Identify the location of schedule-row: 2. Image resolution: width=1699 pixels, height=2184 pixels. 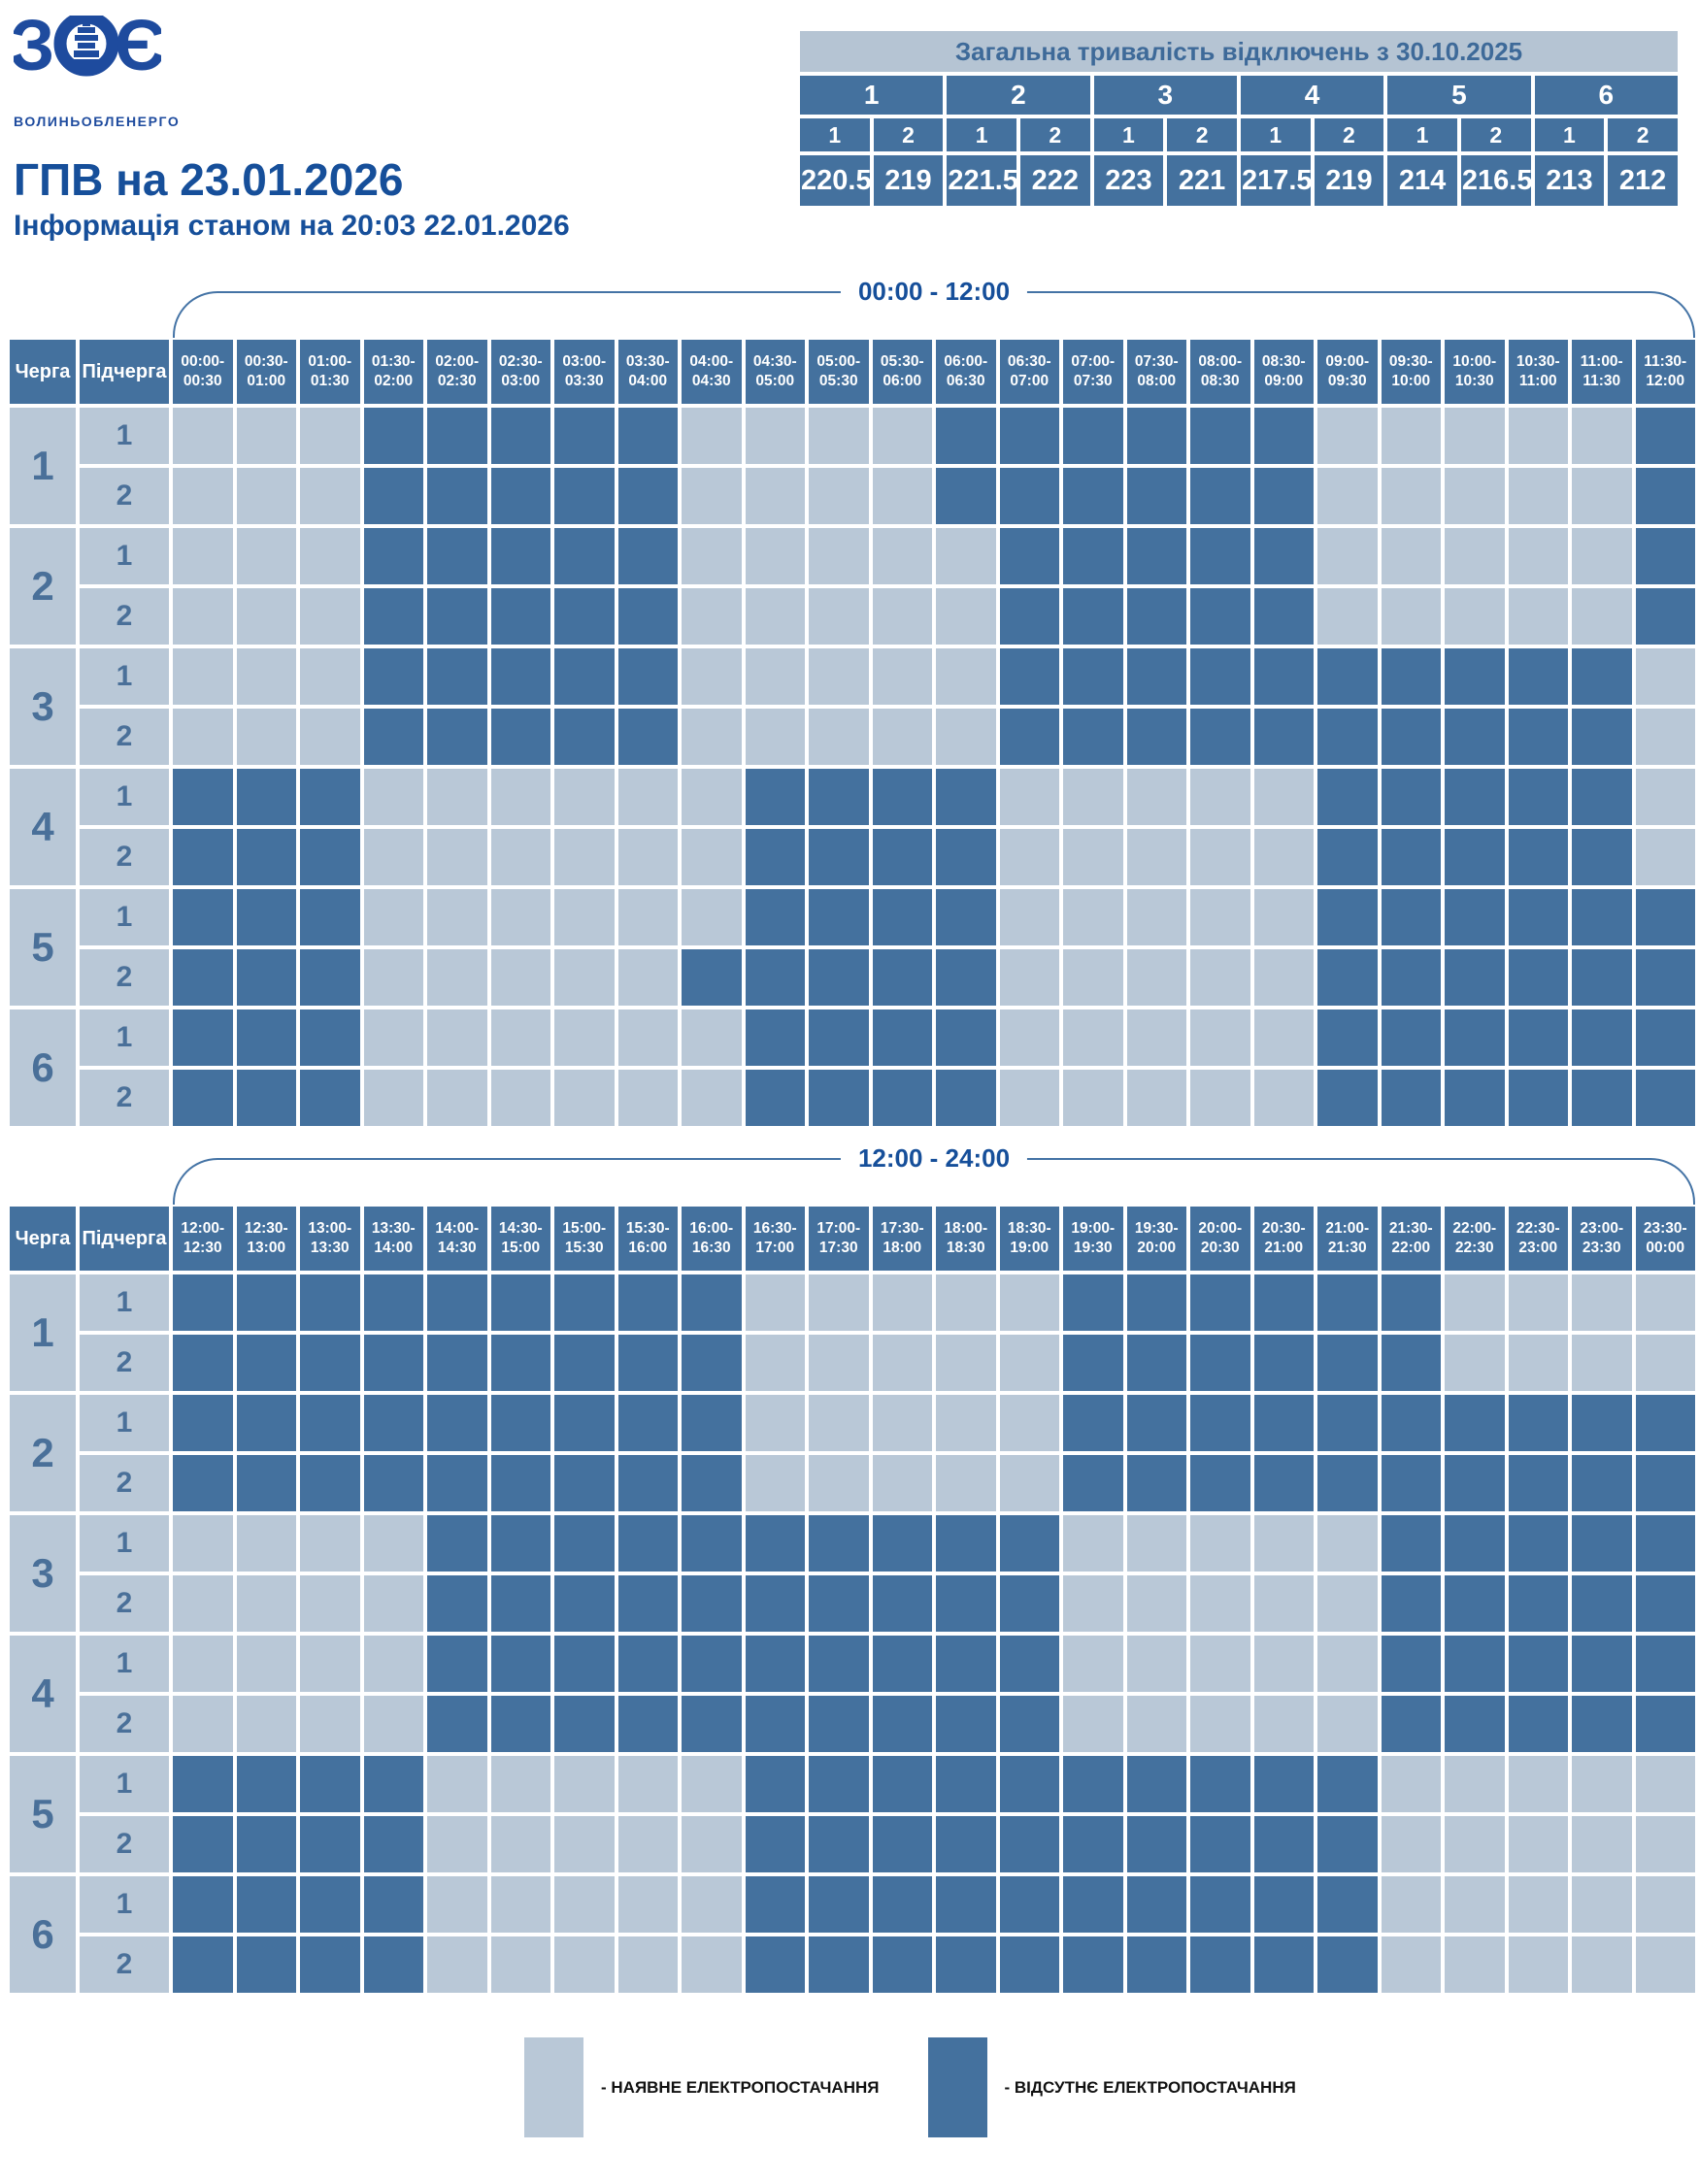
(852, 1603).